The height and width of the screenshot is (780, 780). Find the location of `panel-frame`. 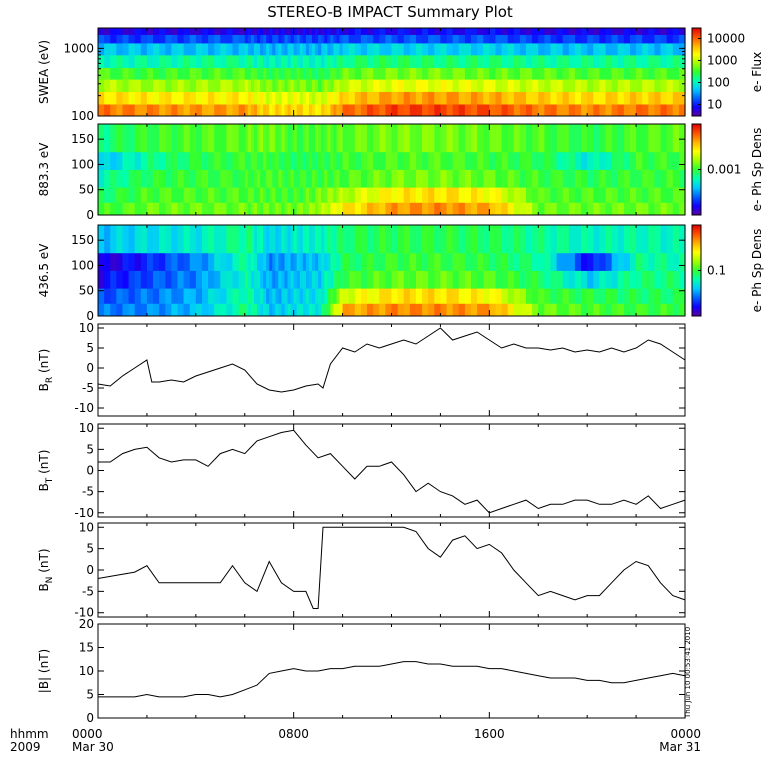

panel-frame is located at coordinates (391, 570).